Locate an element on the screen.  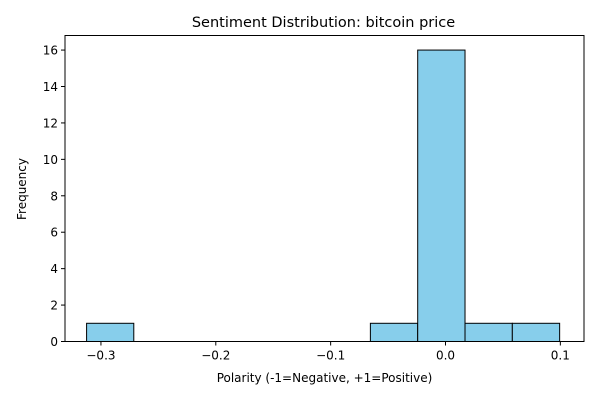
y-tick-label-4: 8 is located at coordinates (54, 196).